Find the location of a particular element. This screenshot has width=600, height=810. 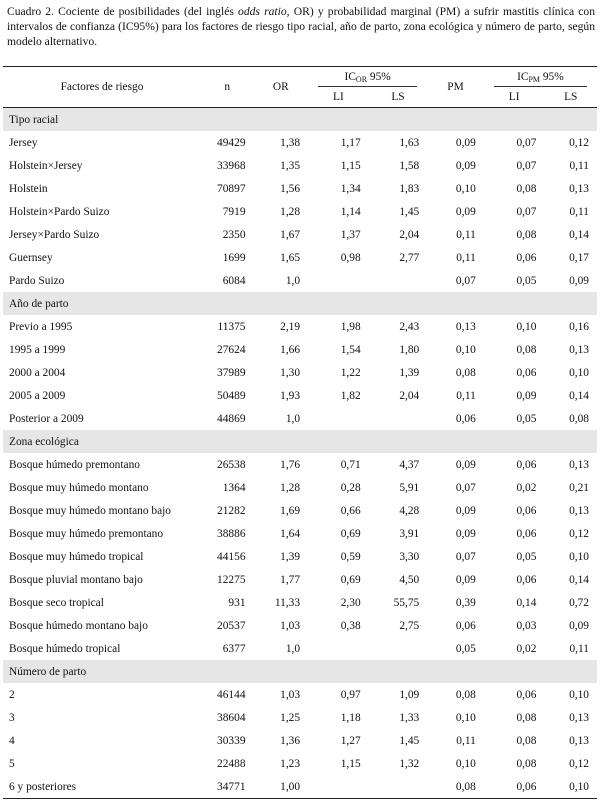

or-cell: 1,03 is located at coordinates (290, 625).